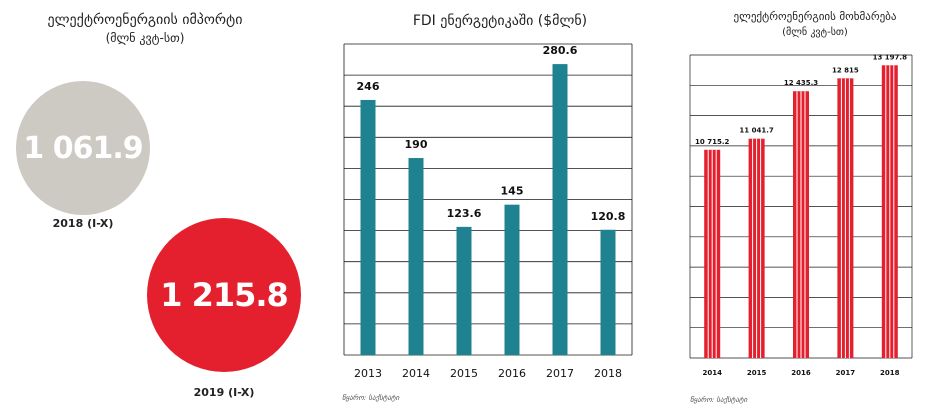 The height and width of the screenshot is (410, 950). What do you see at coordinates (757, 373) in the screenshot?
I see `consumption-x-tick: 2015` at bounding box center [757, 373].